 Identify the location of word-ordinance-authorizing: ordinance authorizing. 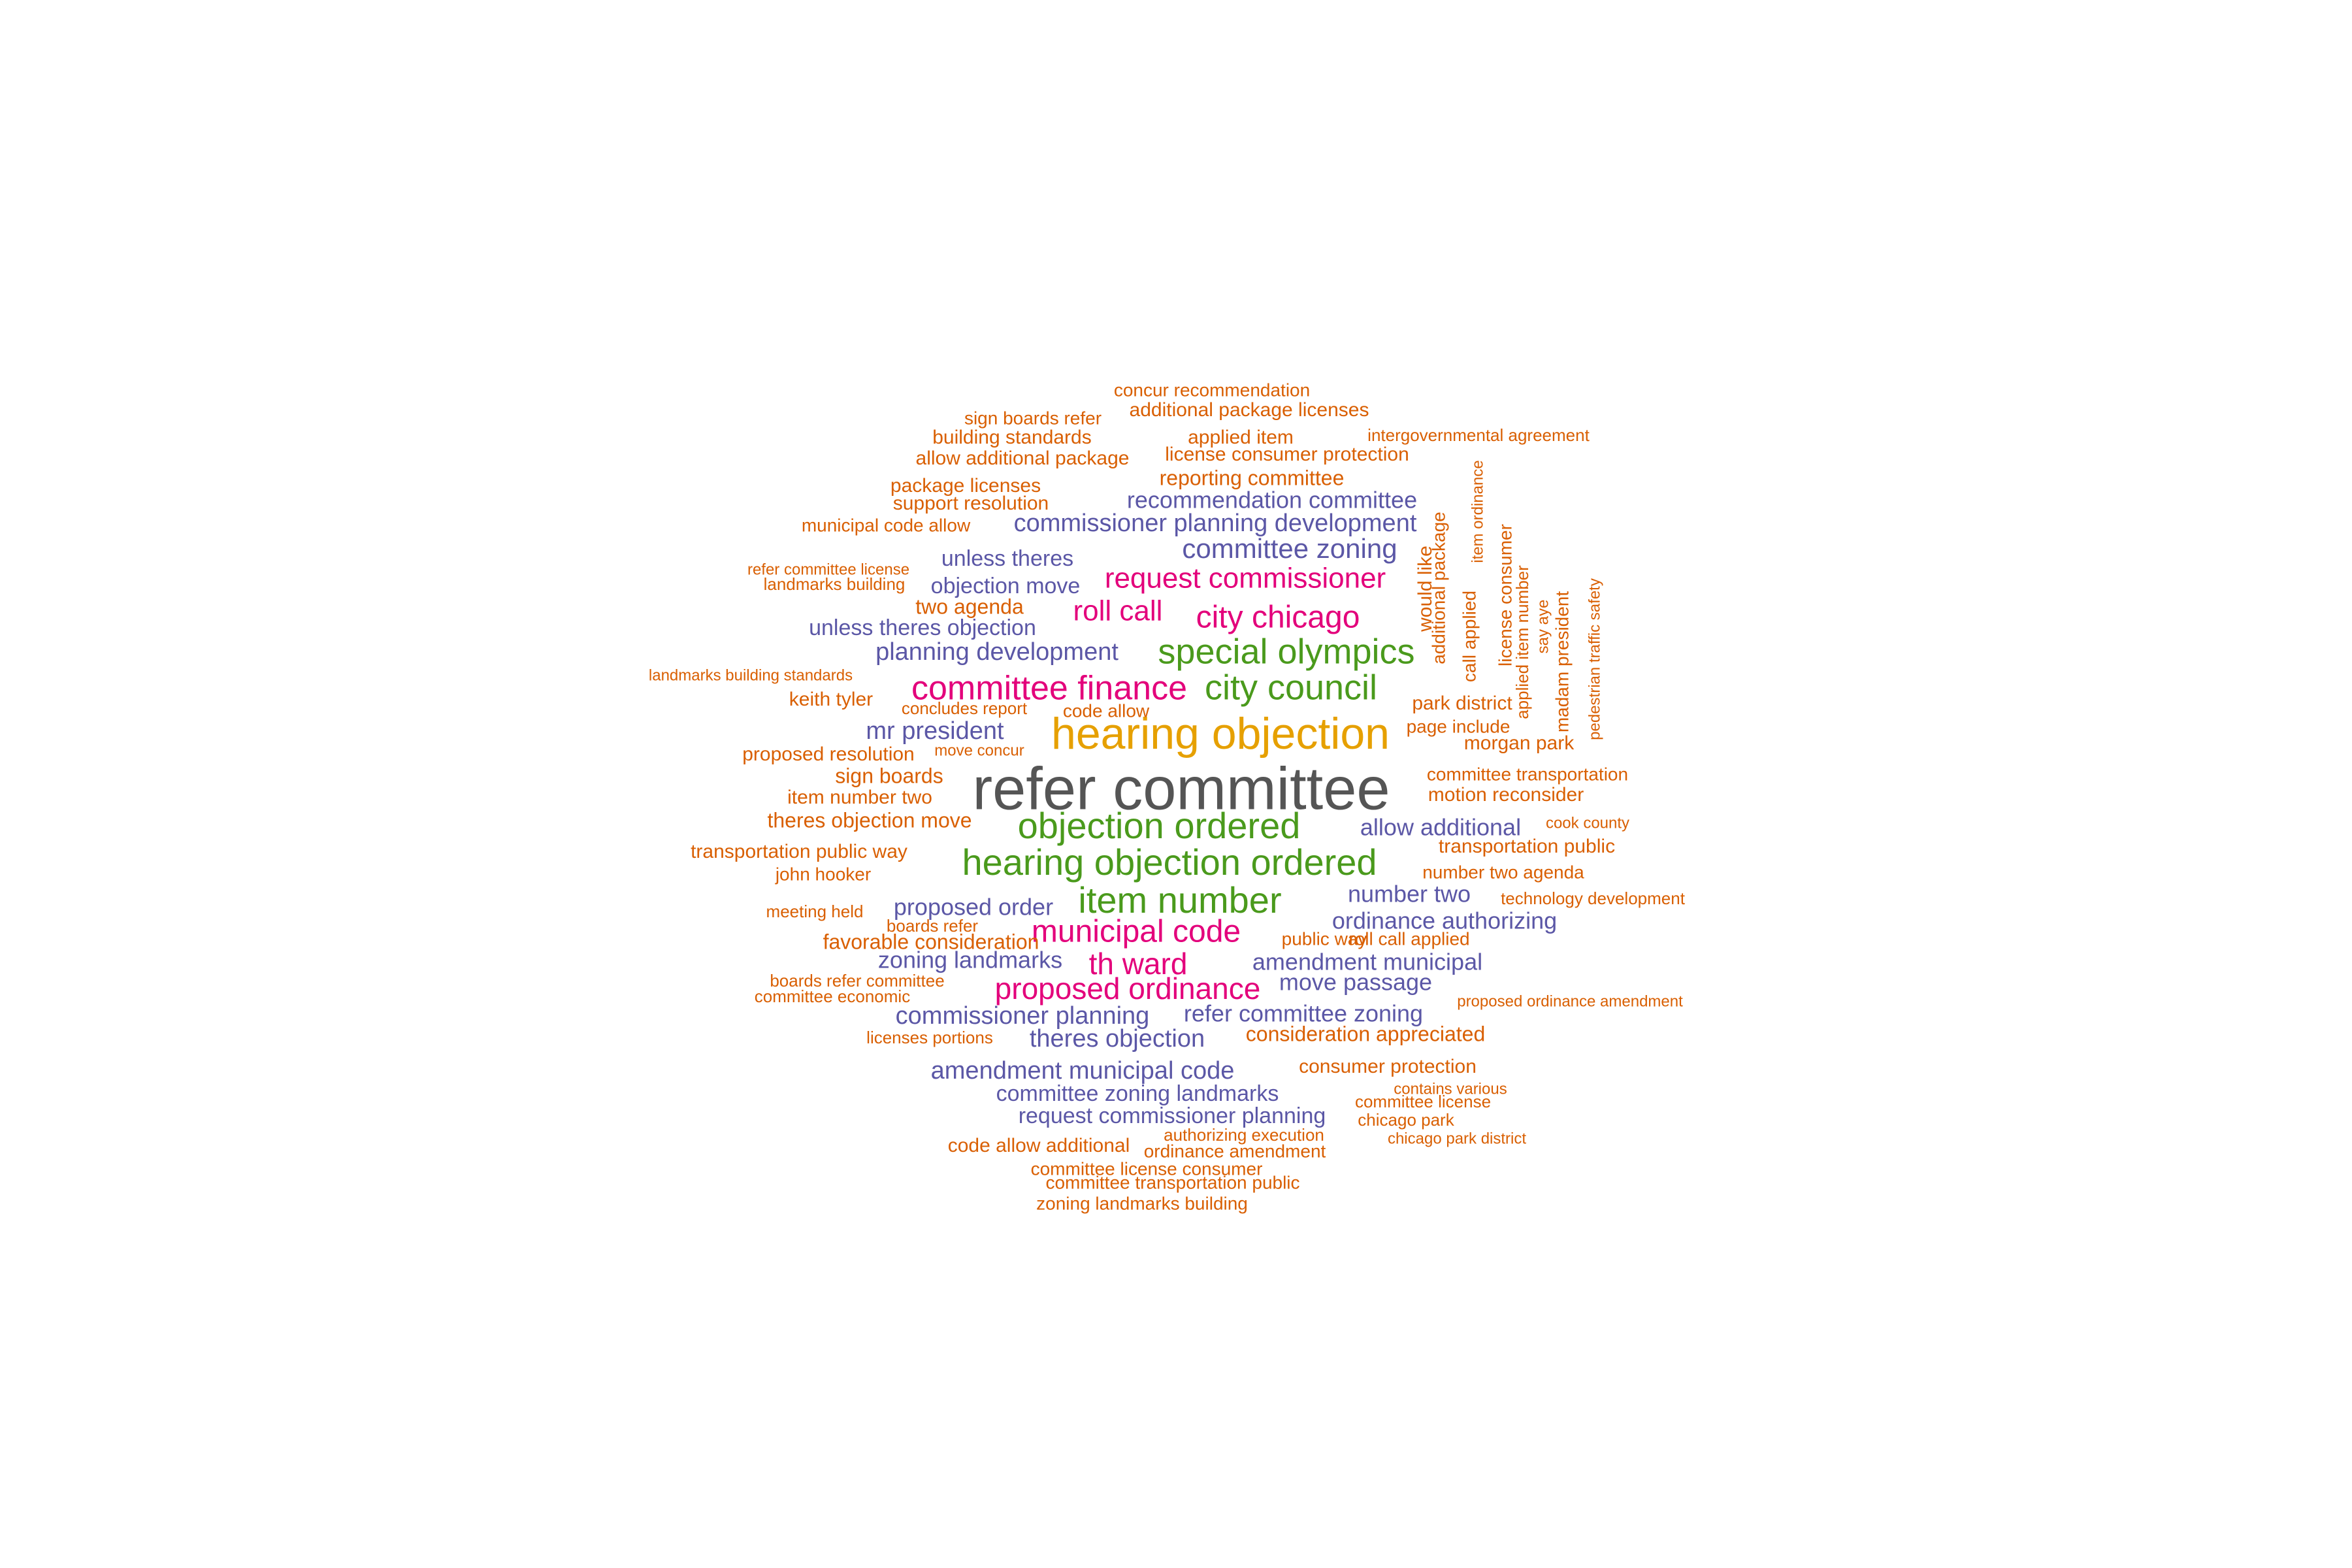
(1444, 920).